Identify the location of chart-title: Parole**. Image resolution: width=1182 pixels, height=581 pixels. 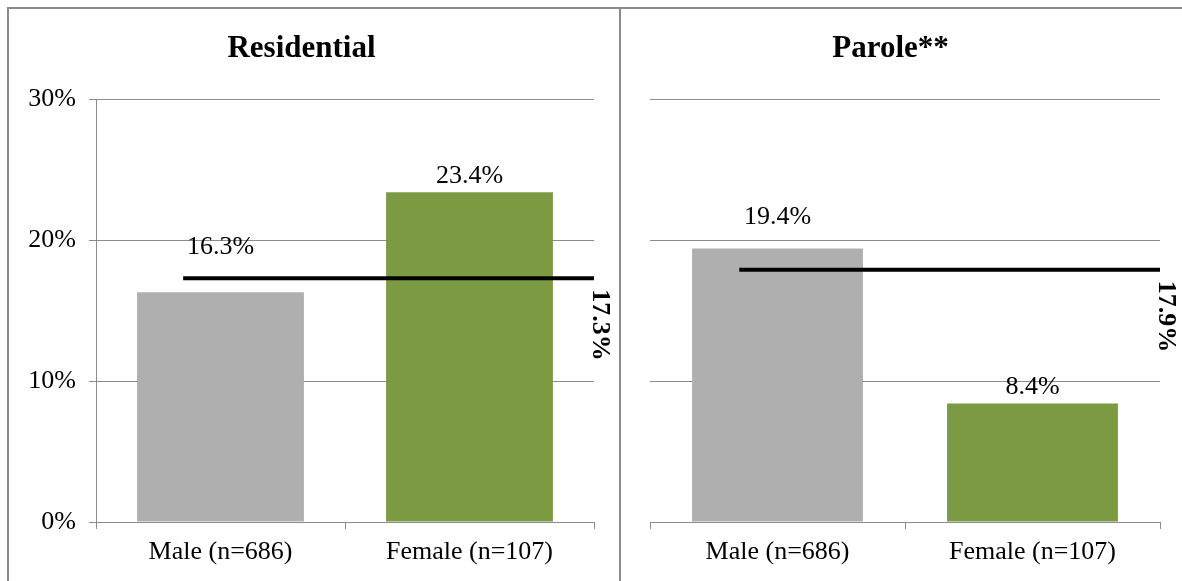
(890, 46).